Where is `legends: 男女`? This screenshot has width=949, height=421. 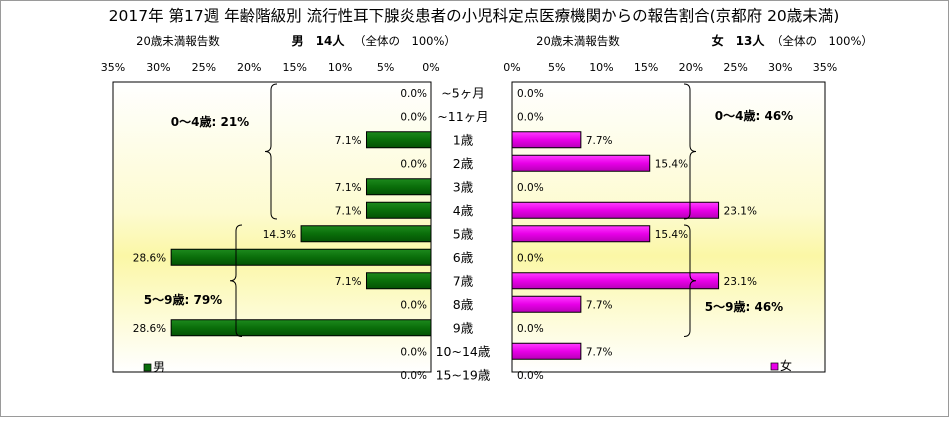 legends: 男女 is located at coordinates (467, 366).